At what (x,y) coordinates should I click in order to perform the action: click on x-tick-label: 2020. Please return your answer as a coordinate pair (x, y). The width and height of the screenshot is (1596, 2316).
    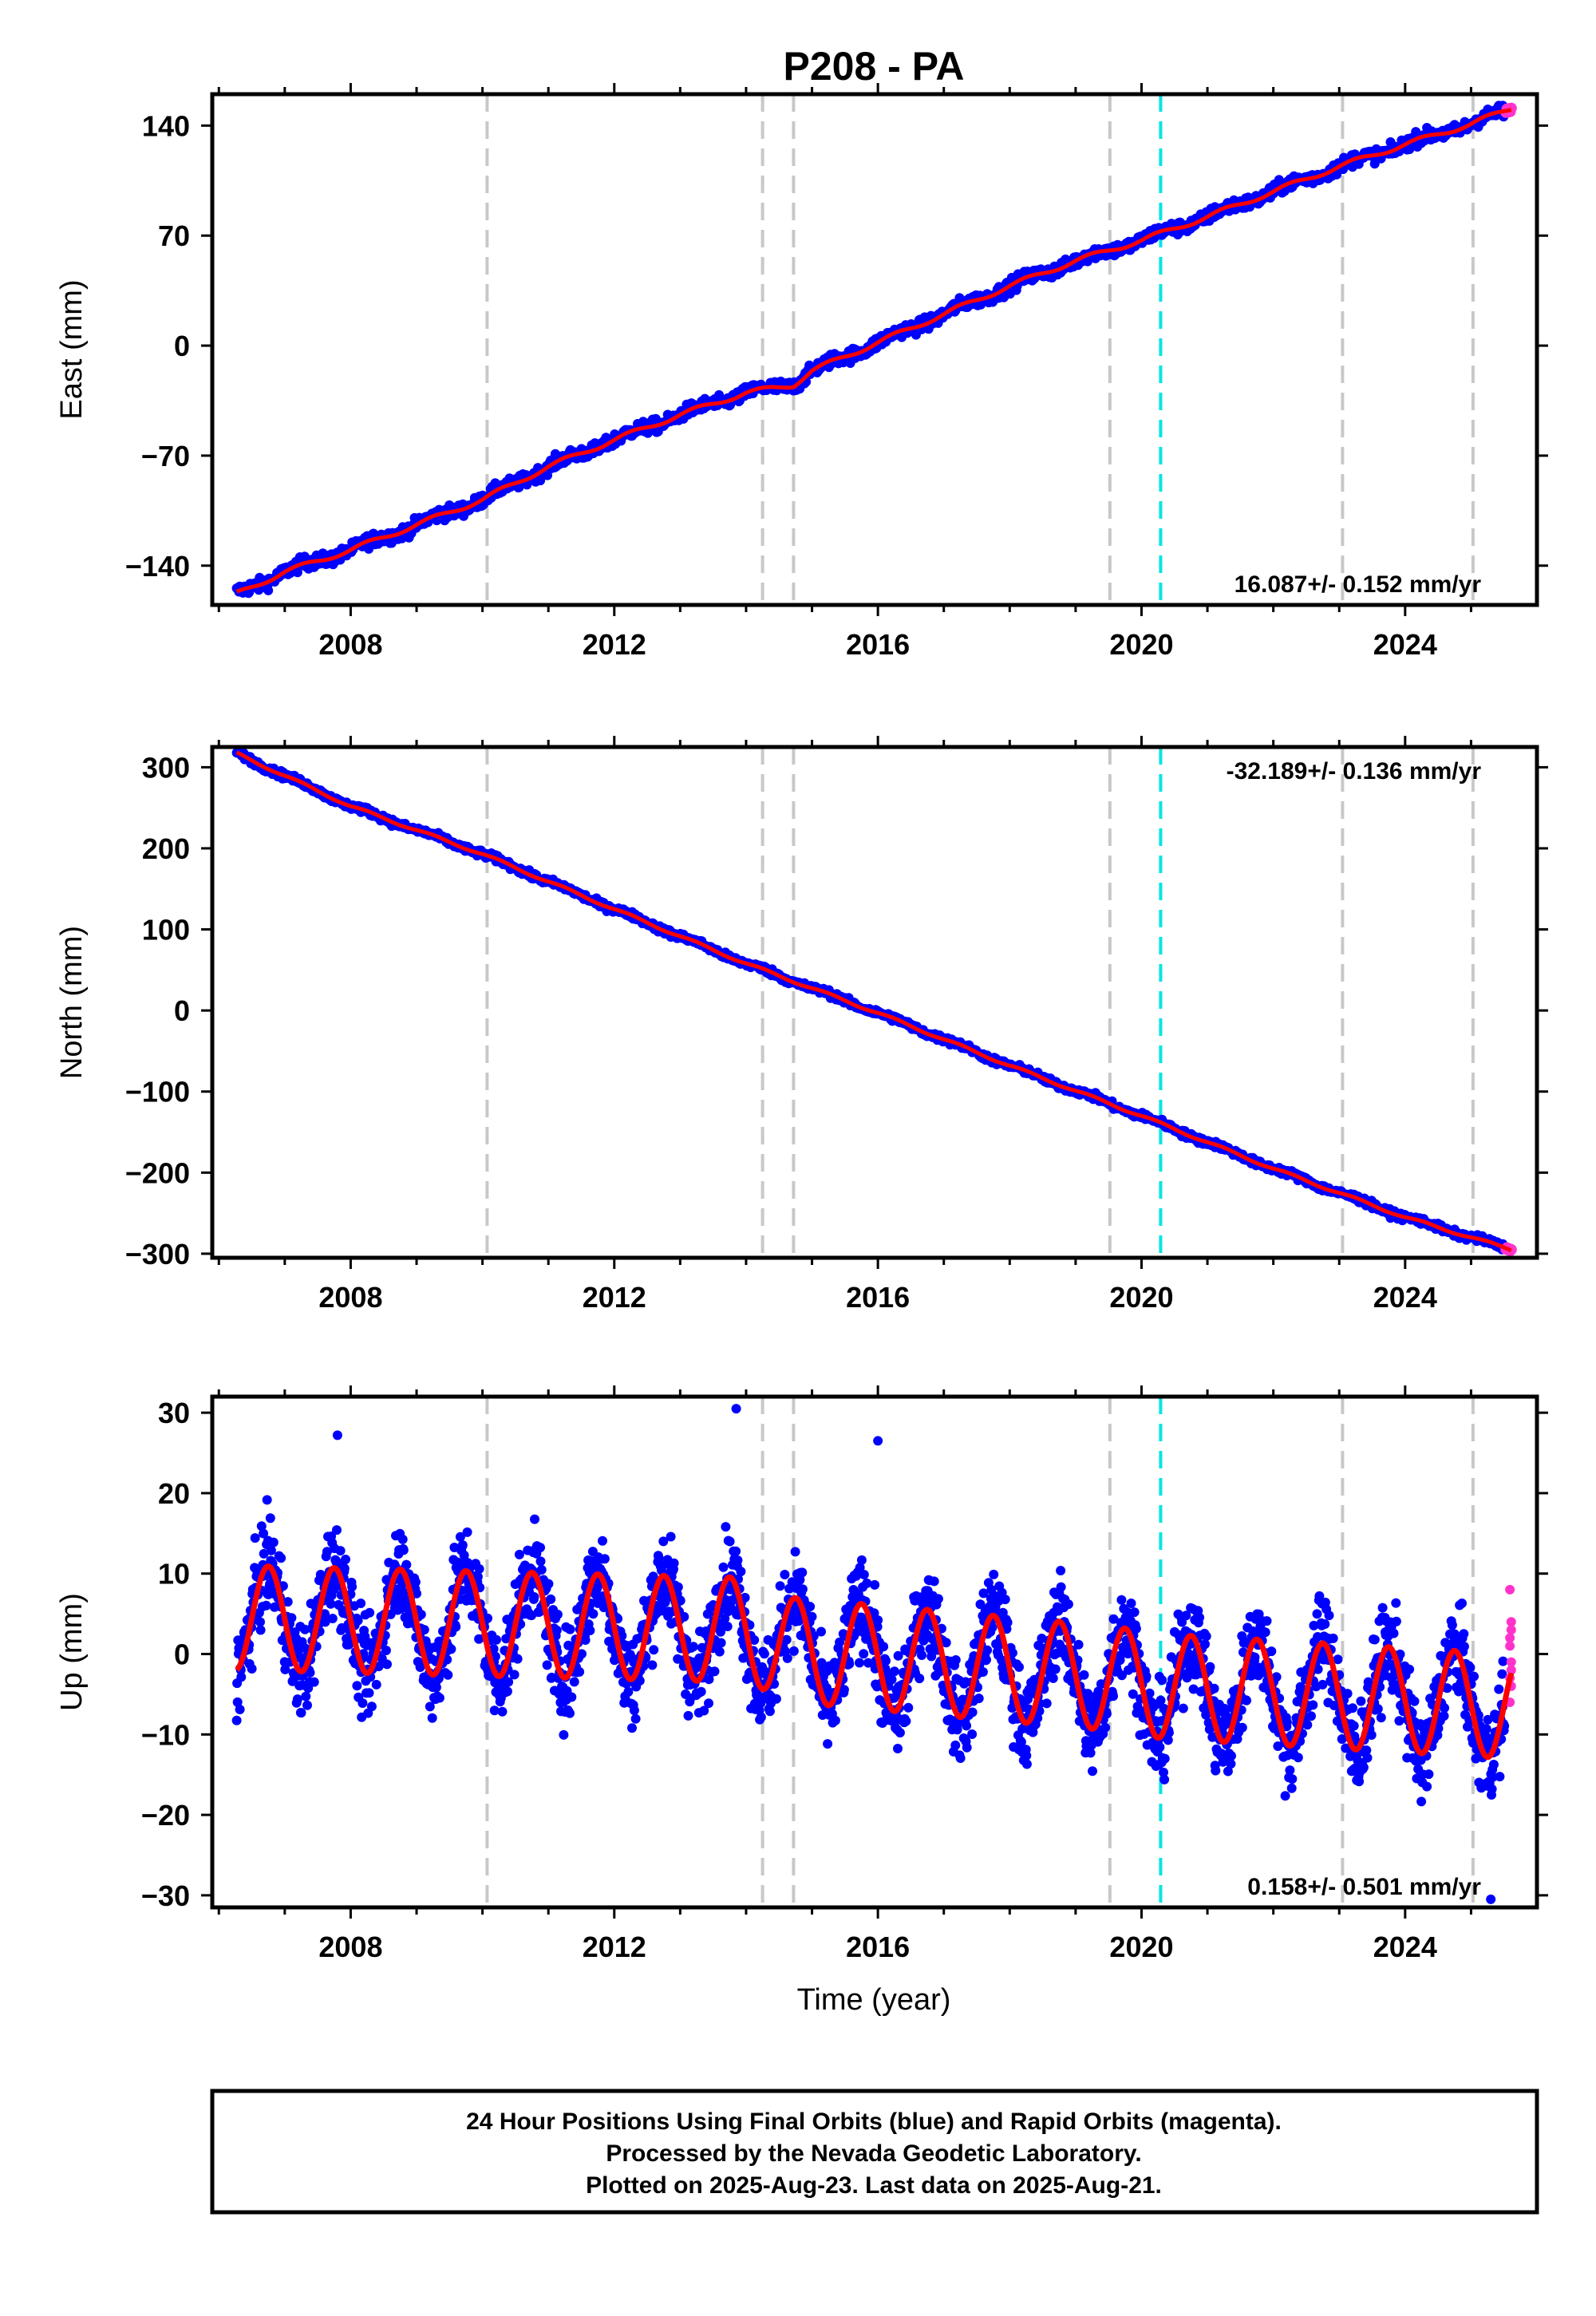
    Looking at the image, I should click on (1141, 1297).